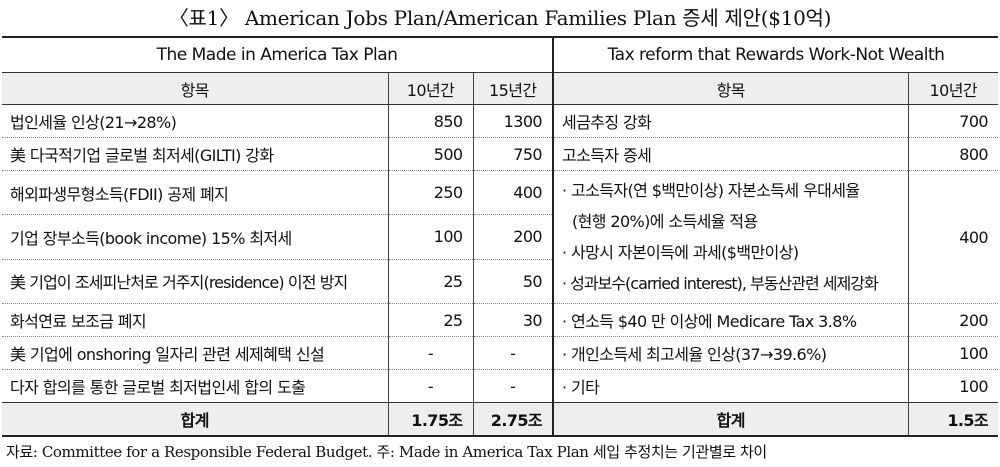 This screenshot has width=1000, height=467. Describe the element at coordinates (431, 193) in the screenshot. I see `left-10y-cell: 250` at that location.